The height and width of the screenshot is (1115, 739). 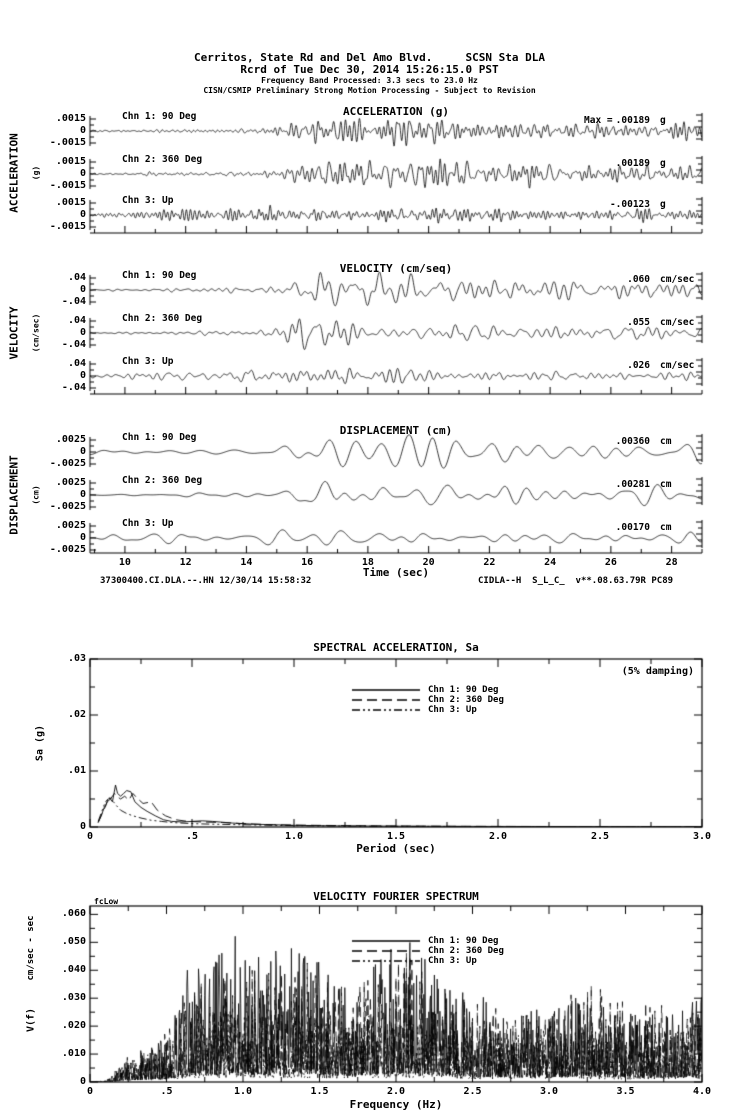 What do you see at coordinates (67, 185) in the screenshot?
I see `y-tick-label: -.0015` at bounding box center [67, 185].